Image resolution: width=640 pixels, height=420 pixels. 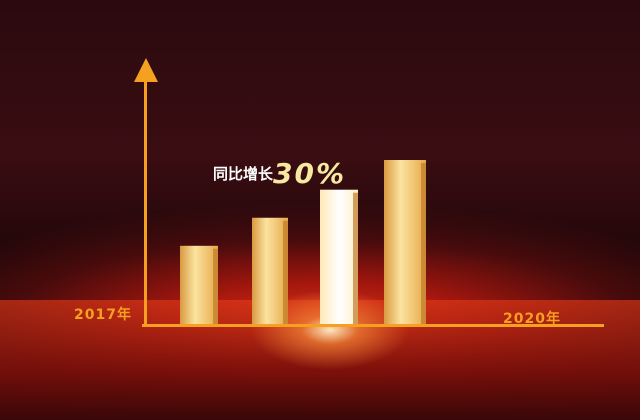 What do you see at coordinates (373, 325) in the screenshot?
I see `x-axis-line` at bounding box center [373, 325].